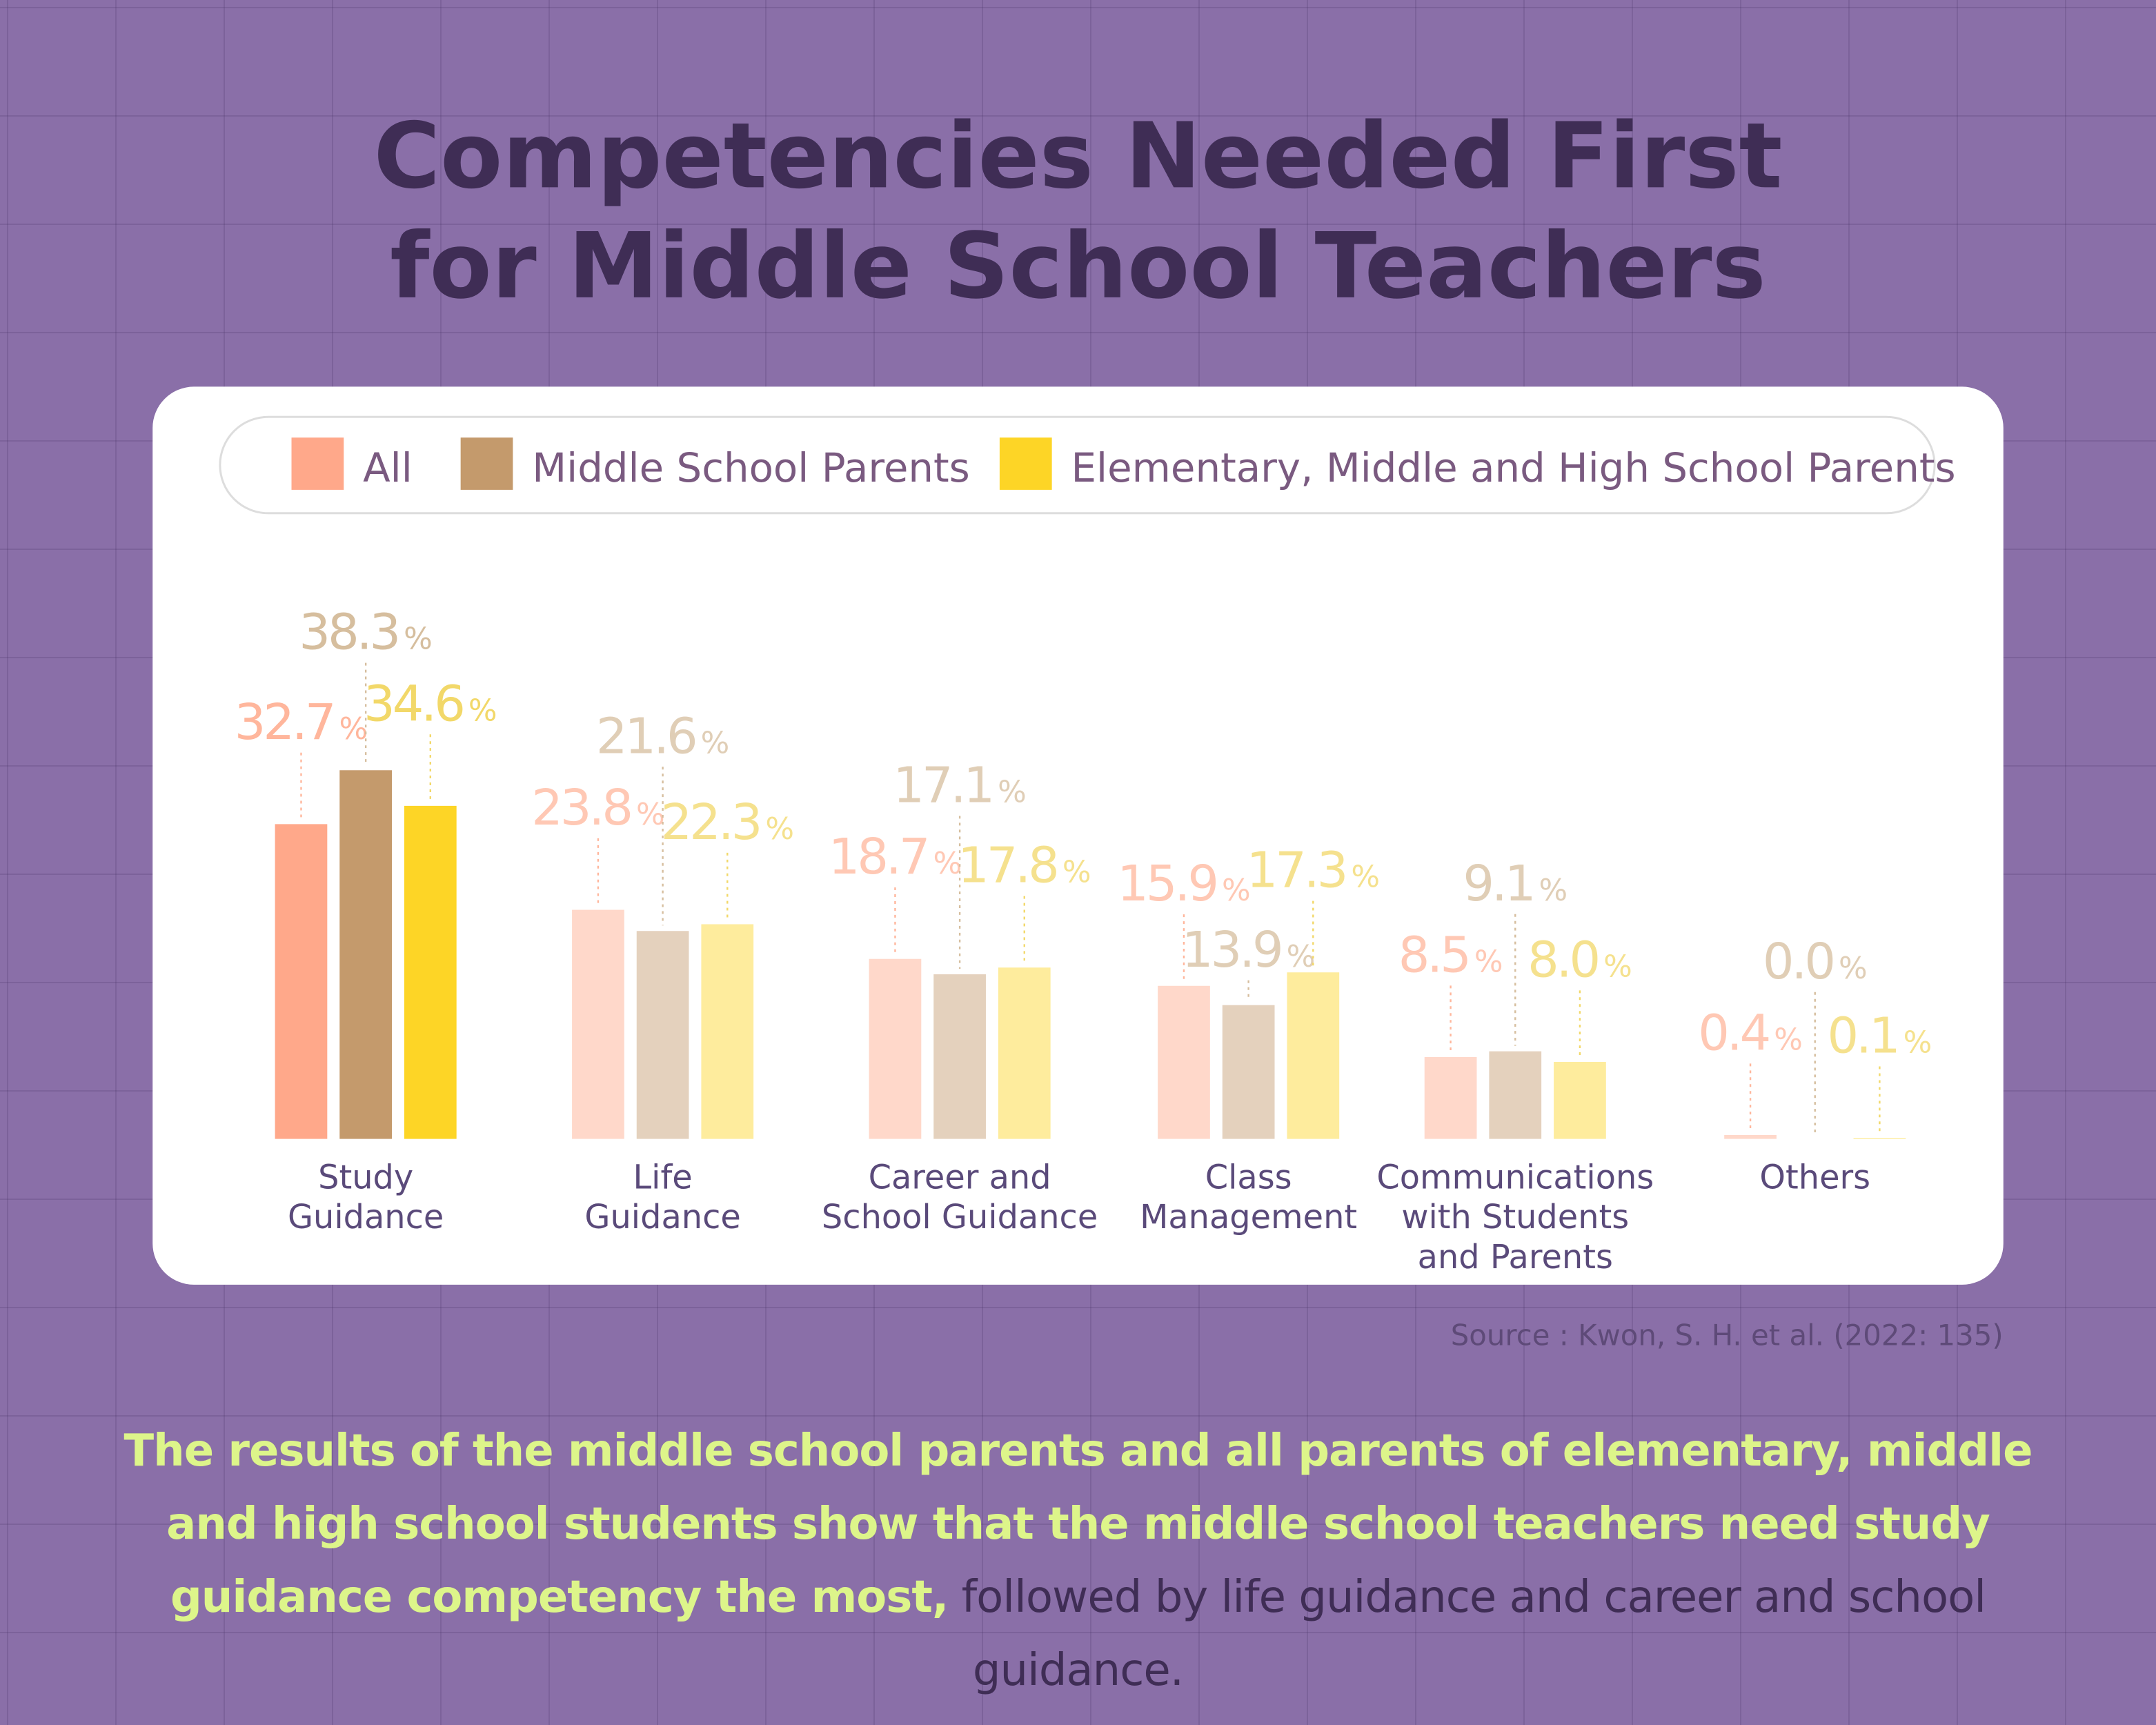 The width and height of the screenshot is (2156, 1725). I want to click on x-tick-label: Life Guidance, so click(662, 1197).